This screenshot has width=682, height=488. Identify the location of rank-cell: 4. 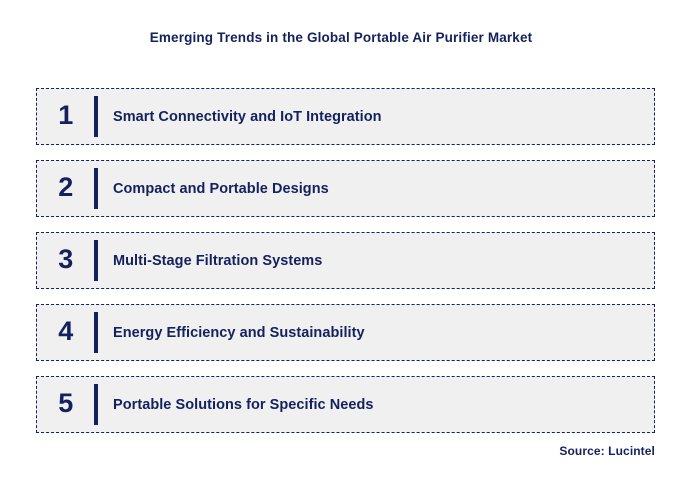
(65, 332).